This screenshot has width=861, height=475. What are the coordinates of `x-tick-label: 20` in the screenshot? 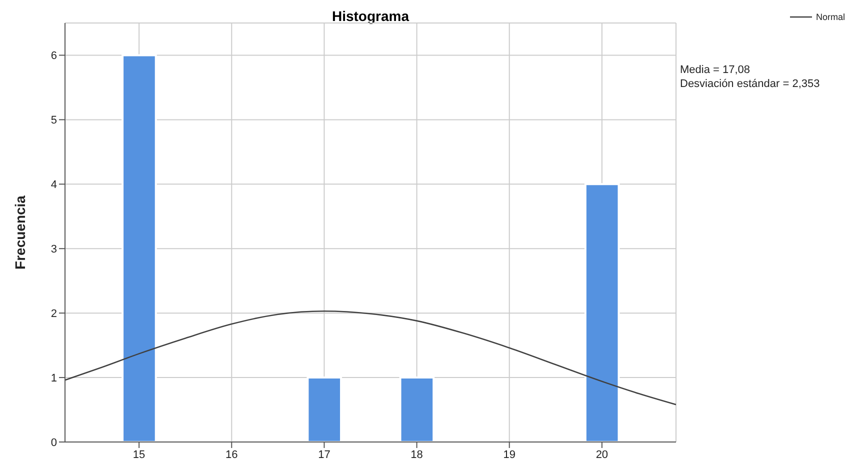 It's located at (602, 454).